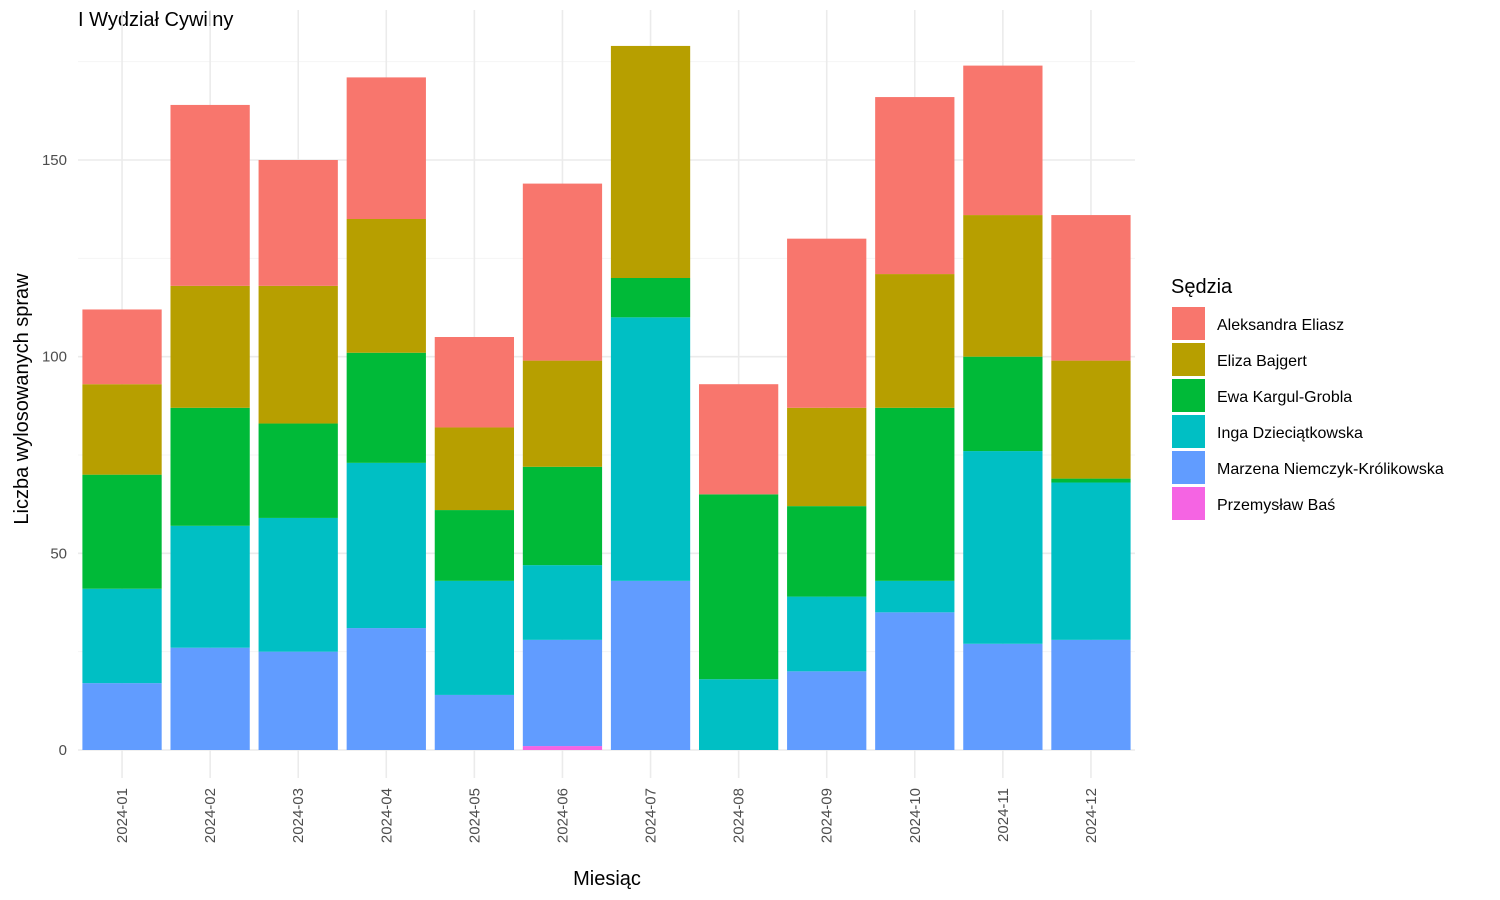  Describe the element at coordinates (562, 815) in the screenshot. I see `x-tick-label: 2024-06` at that location.